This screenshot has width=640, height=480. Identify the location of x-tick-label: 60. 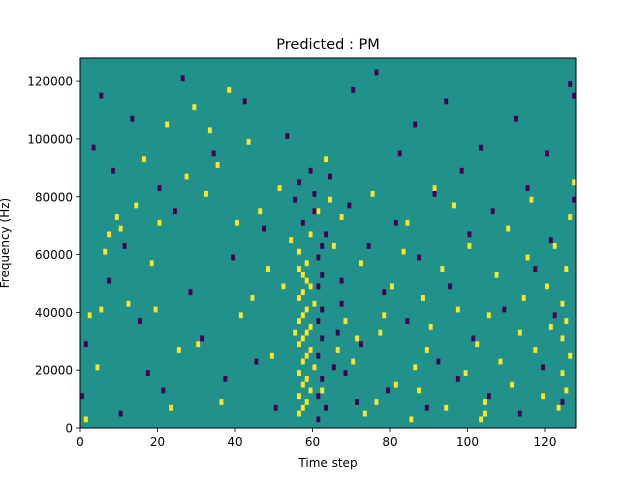
(312, 442).